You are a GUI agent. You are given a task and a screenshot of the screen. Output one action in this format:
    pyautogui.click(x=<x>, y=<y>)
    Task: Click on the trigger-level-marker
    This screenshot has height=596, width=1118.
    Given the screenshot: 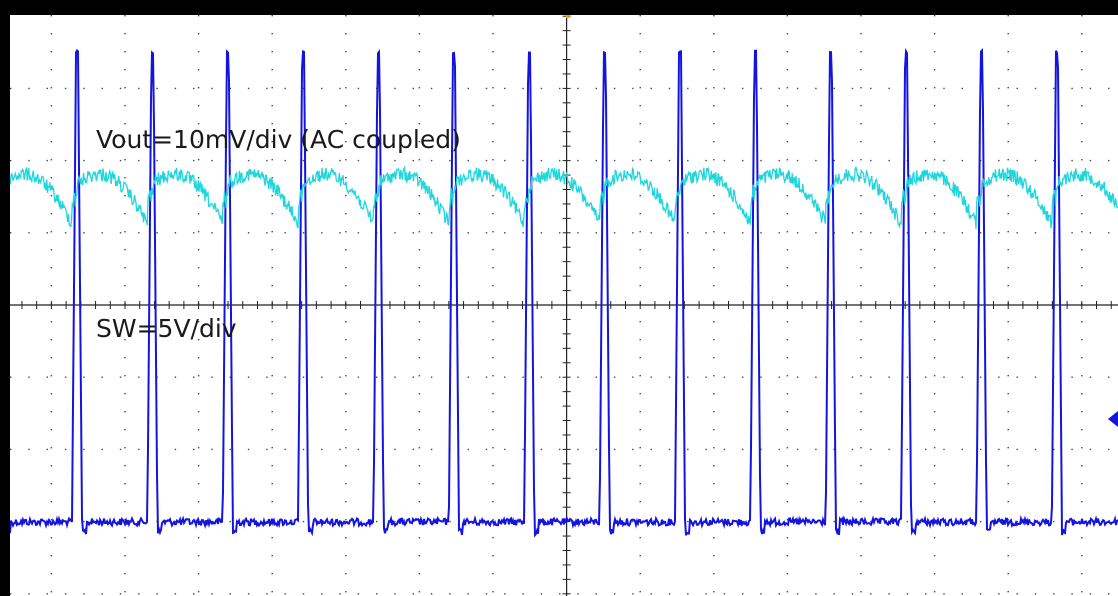 What is the action you would take?
    pyautogui.click(x=1113, y=419)
    